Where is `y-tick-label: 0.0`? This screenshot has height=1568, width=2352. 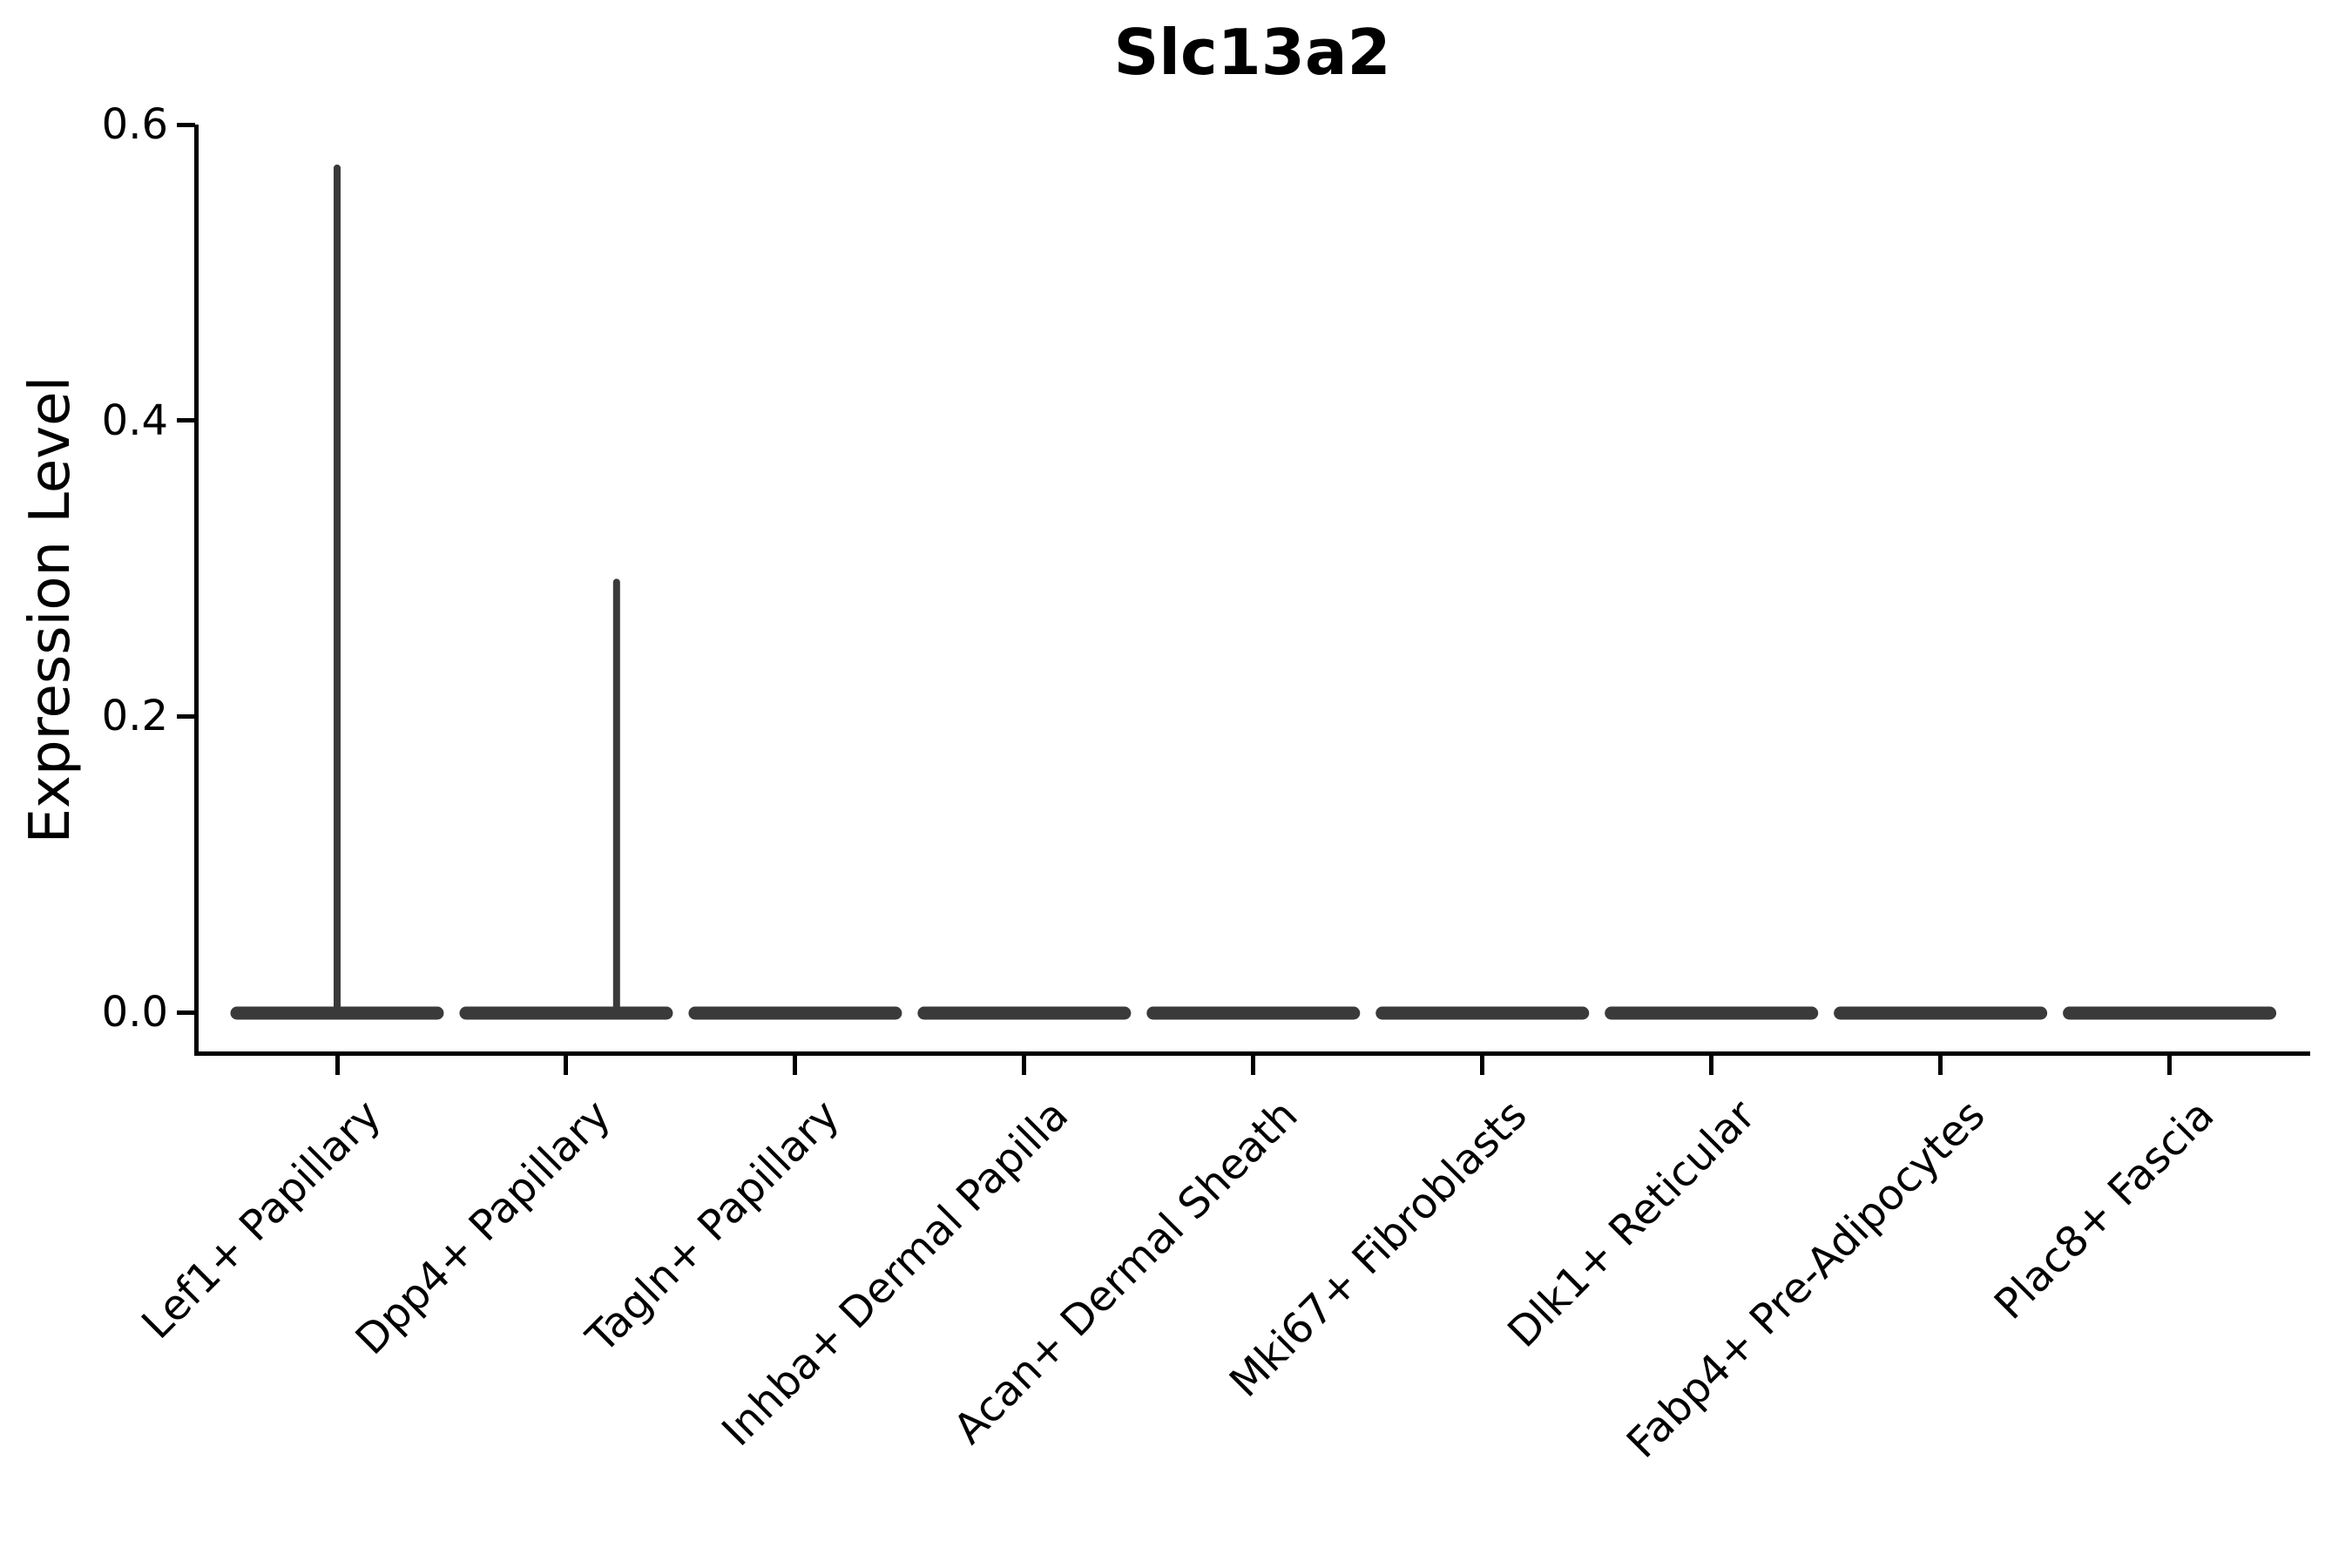 y-tick-label: 0.0 is located at coordinates (134, 1013).